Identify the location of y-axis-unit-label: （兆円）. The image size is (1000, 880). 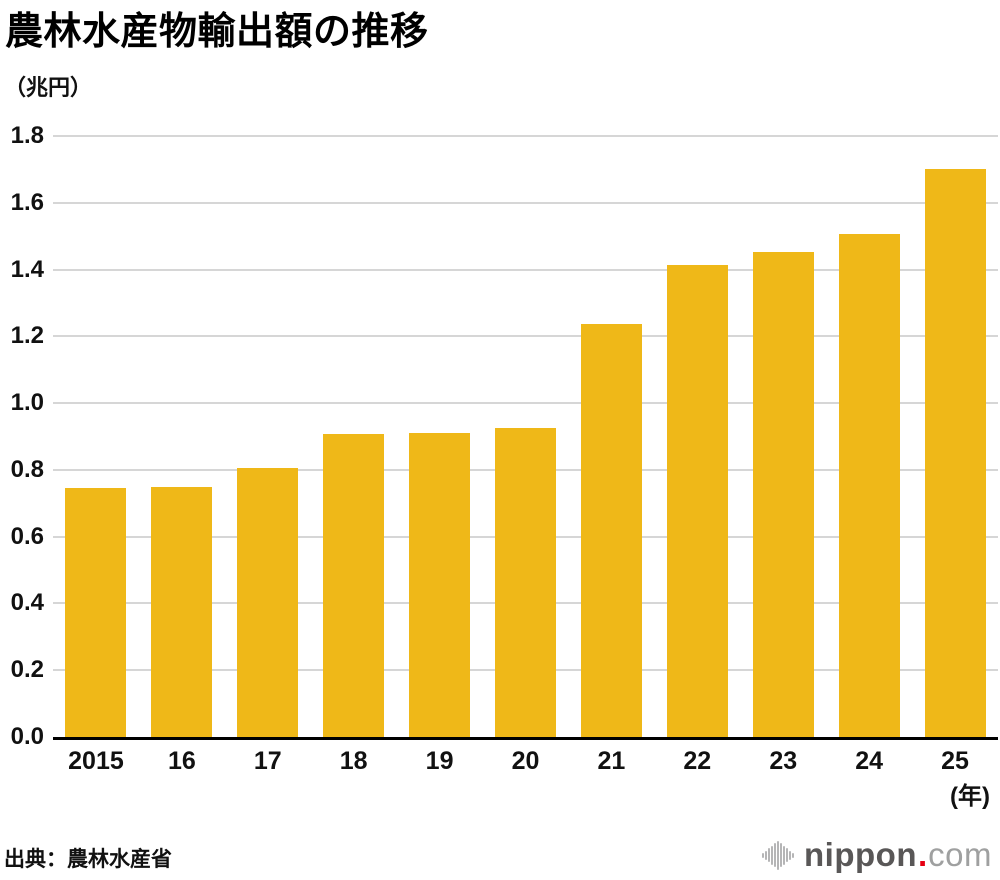
(48, 87).